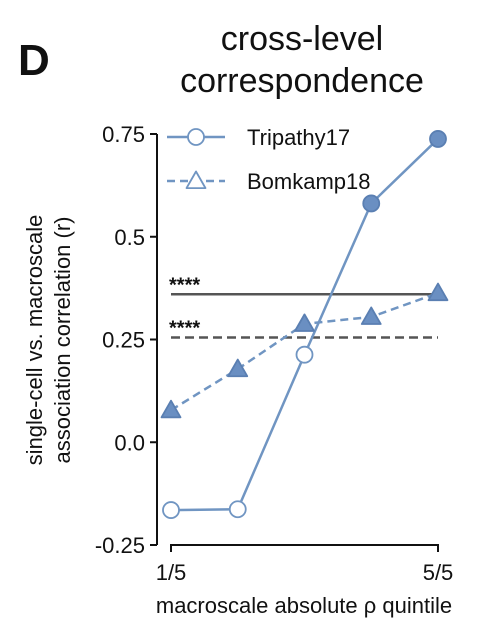  What do you see at coordinates (34, 340) in the screenshot?
I see `y-axis-label-line-1: single-cell vs. macroscale` at bounding box center [34, 340].